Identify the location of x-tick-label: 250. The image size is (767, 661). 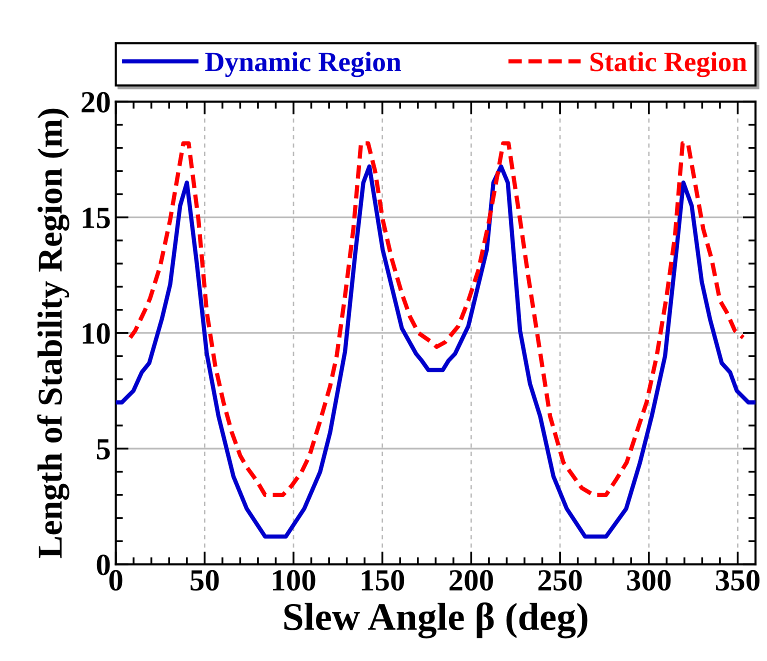
(560, 580).